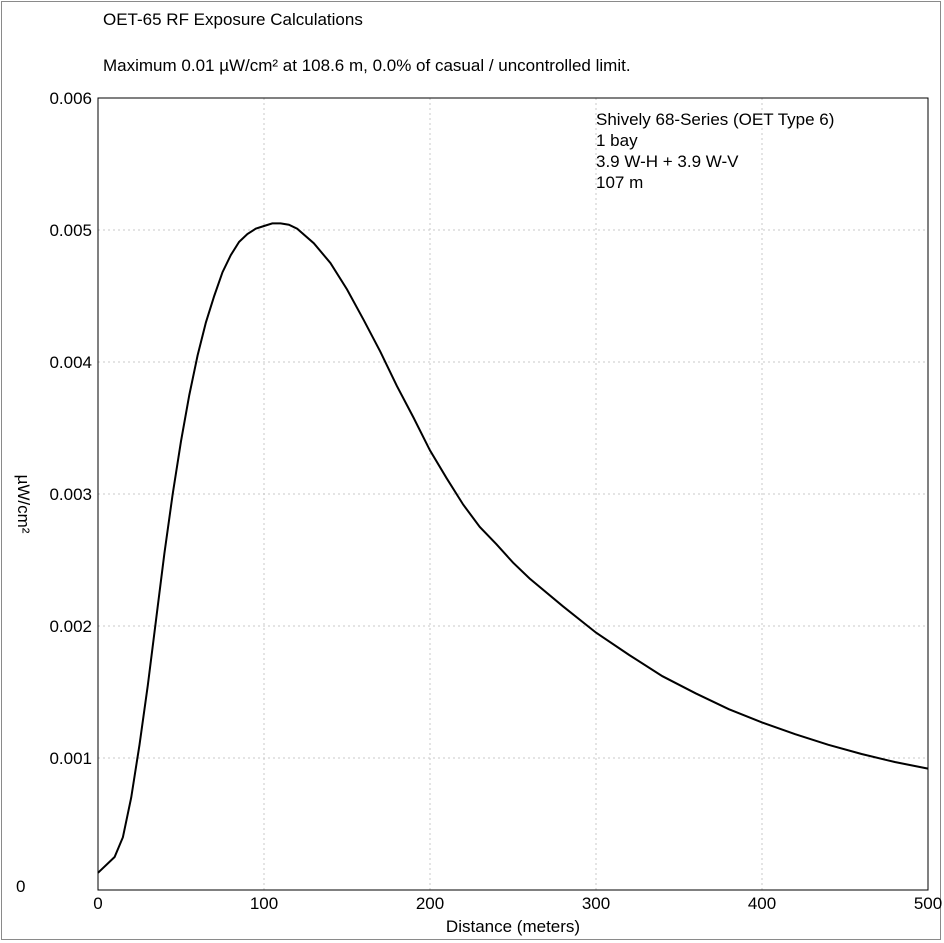 Image resolution: width=944 pixels, height=943 pixels. Describe the element at coordinates (233, 19) in the screenshot. I see `chart-title: OET-65 RF Exposure Calculations` at that location.